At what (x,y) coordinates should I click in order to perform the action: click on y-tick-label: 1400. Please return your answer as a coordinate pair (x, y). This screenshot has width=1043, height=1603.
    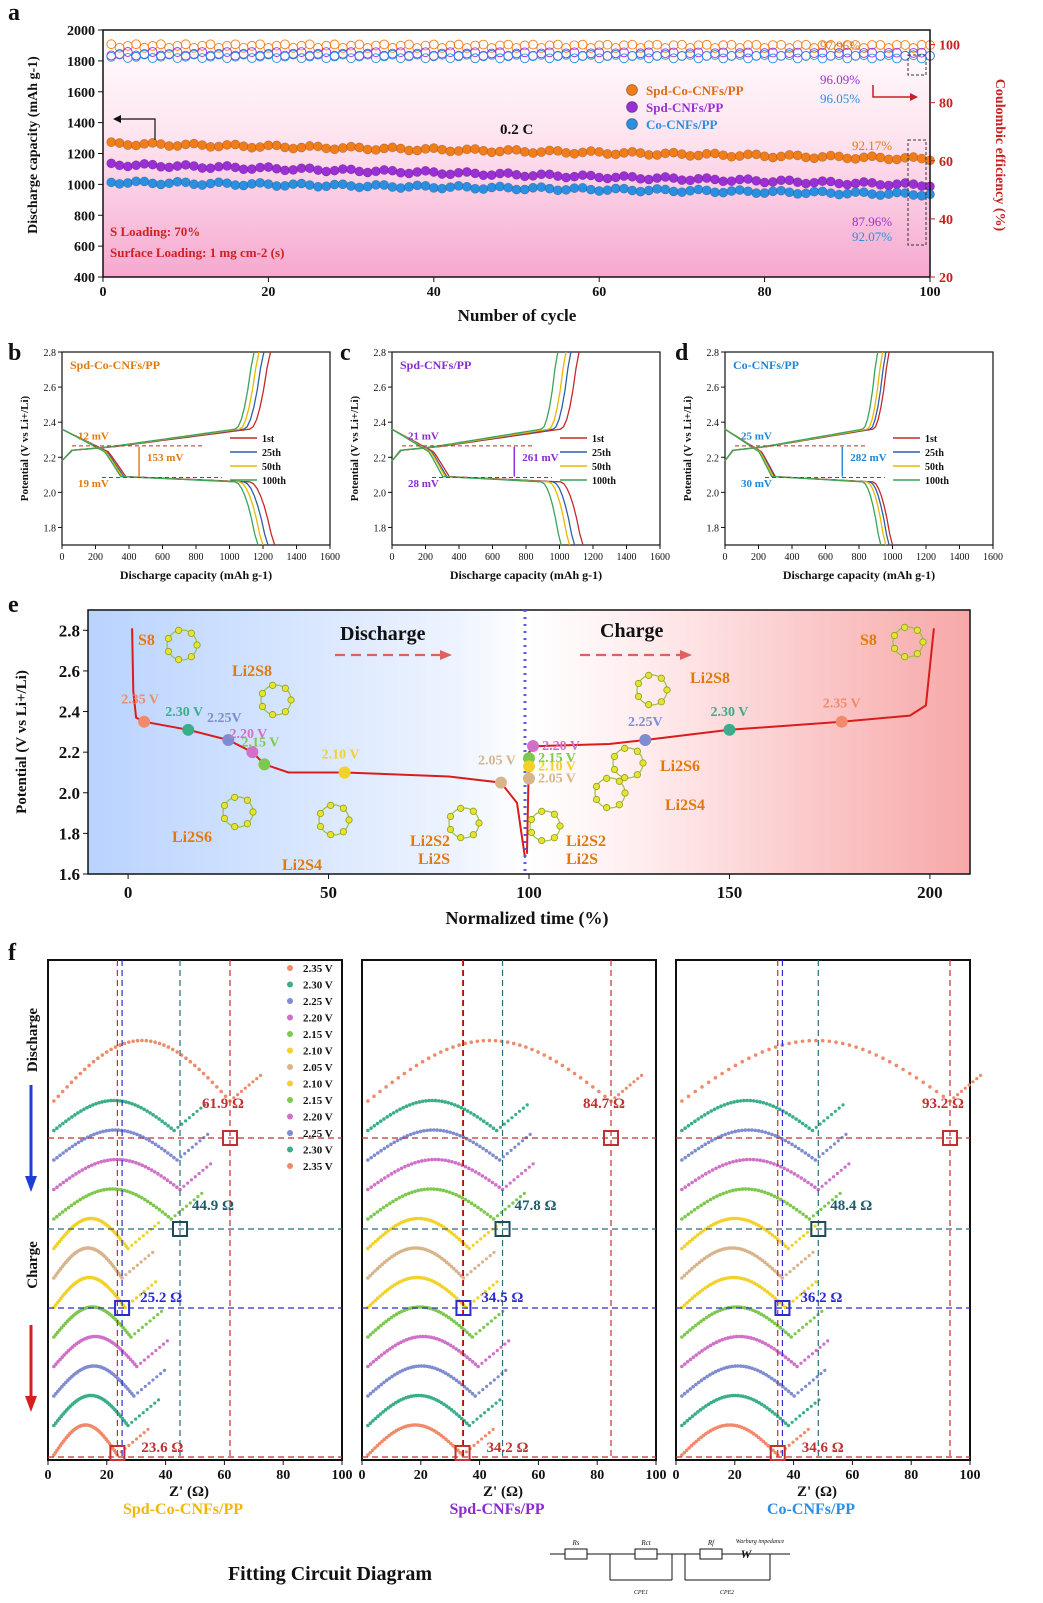
    Looking at the image, I should click on (81, 124).